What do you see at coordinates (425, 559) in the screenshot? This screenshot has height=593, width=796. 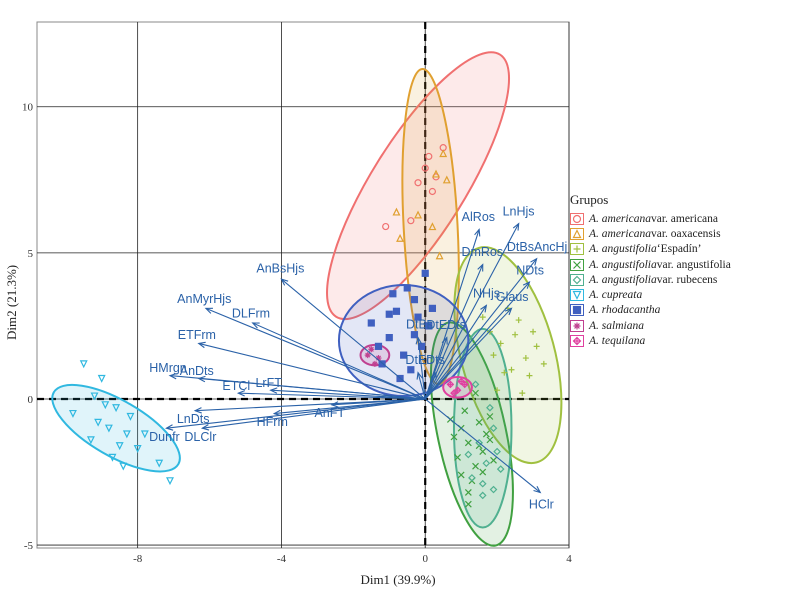 I see `x-tick-label: 0` at bounding box center [425, 559].